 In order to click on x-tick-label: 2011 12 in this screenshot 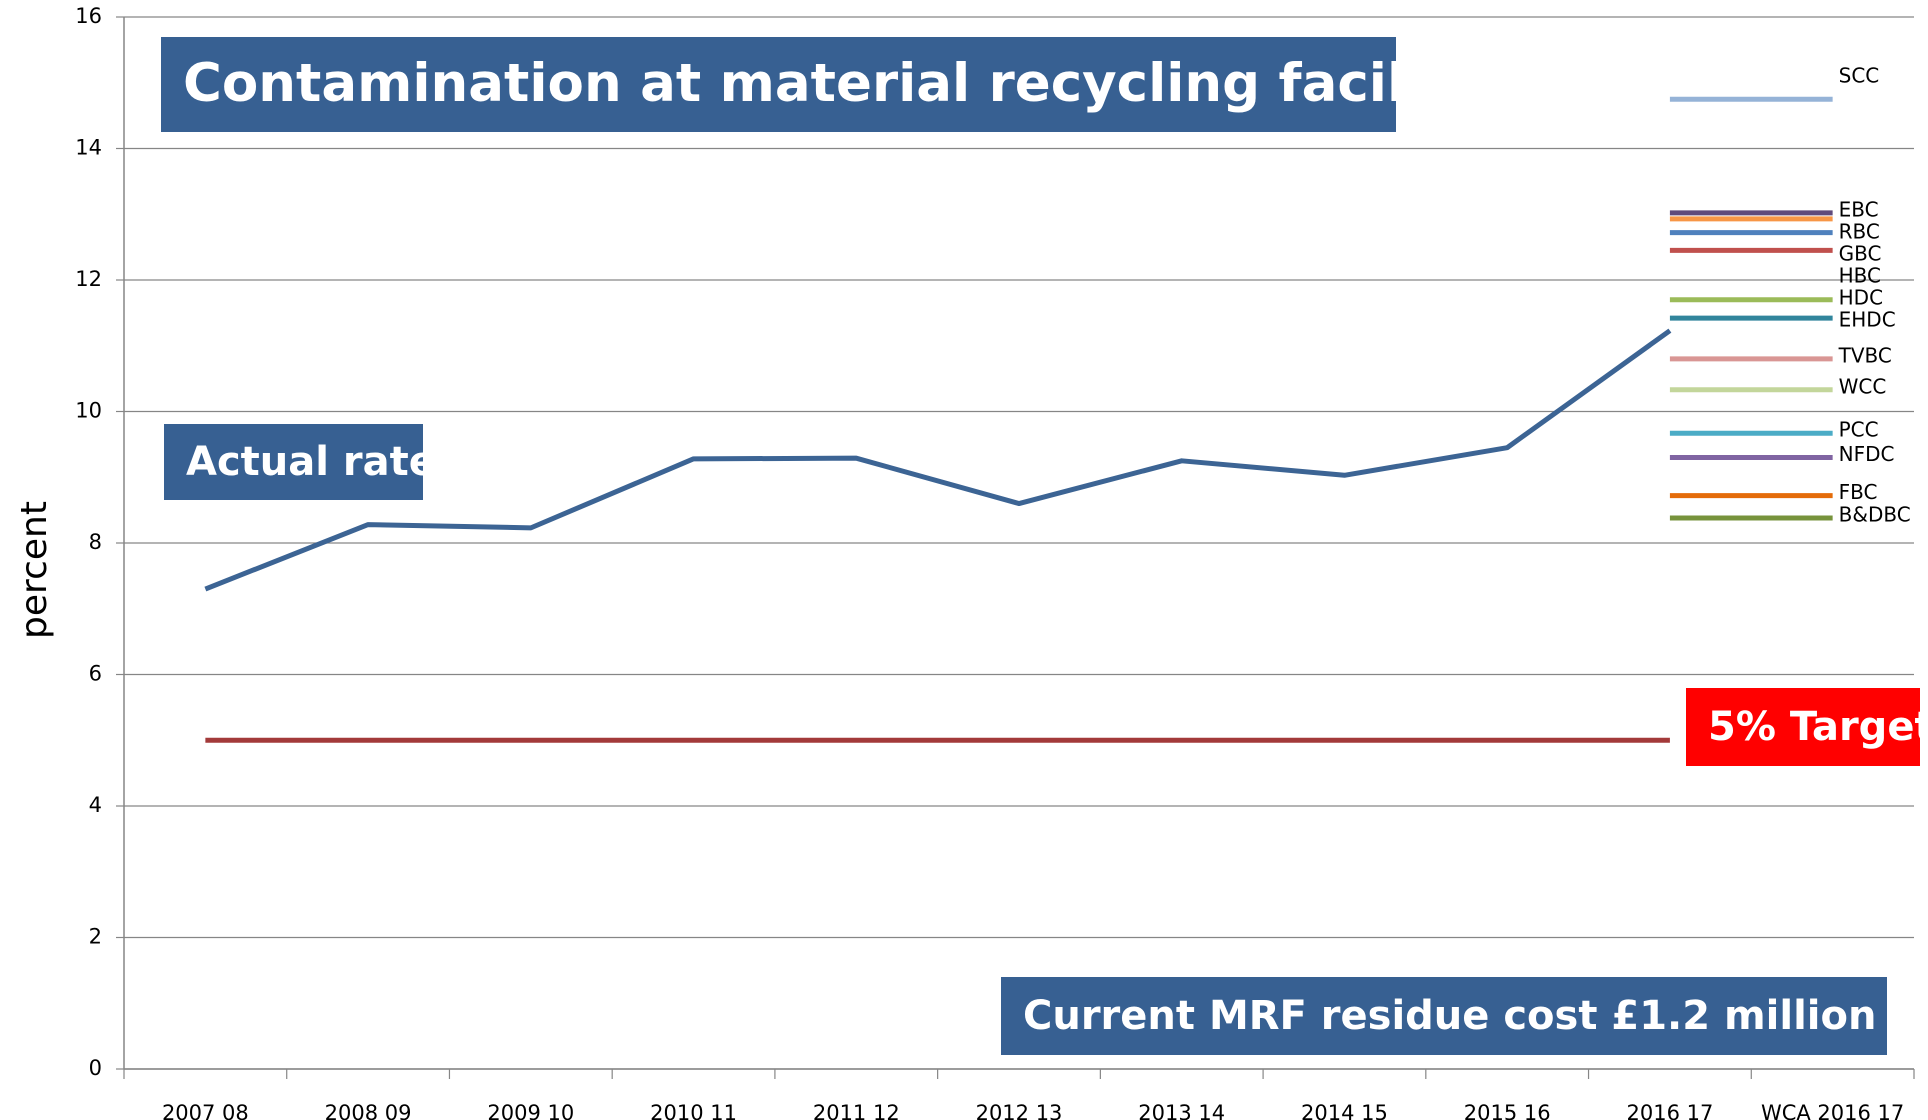, I will do `click(856, 1110)`.